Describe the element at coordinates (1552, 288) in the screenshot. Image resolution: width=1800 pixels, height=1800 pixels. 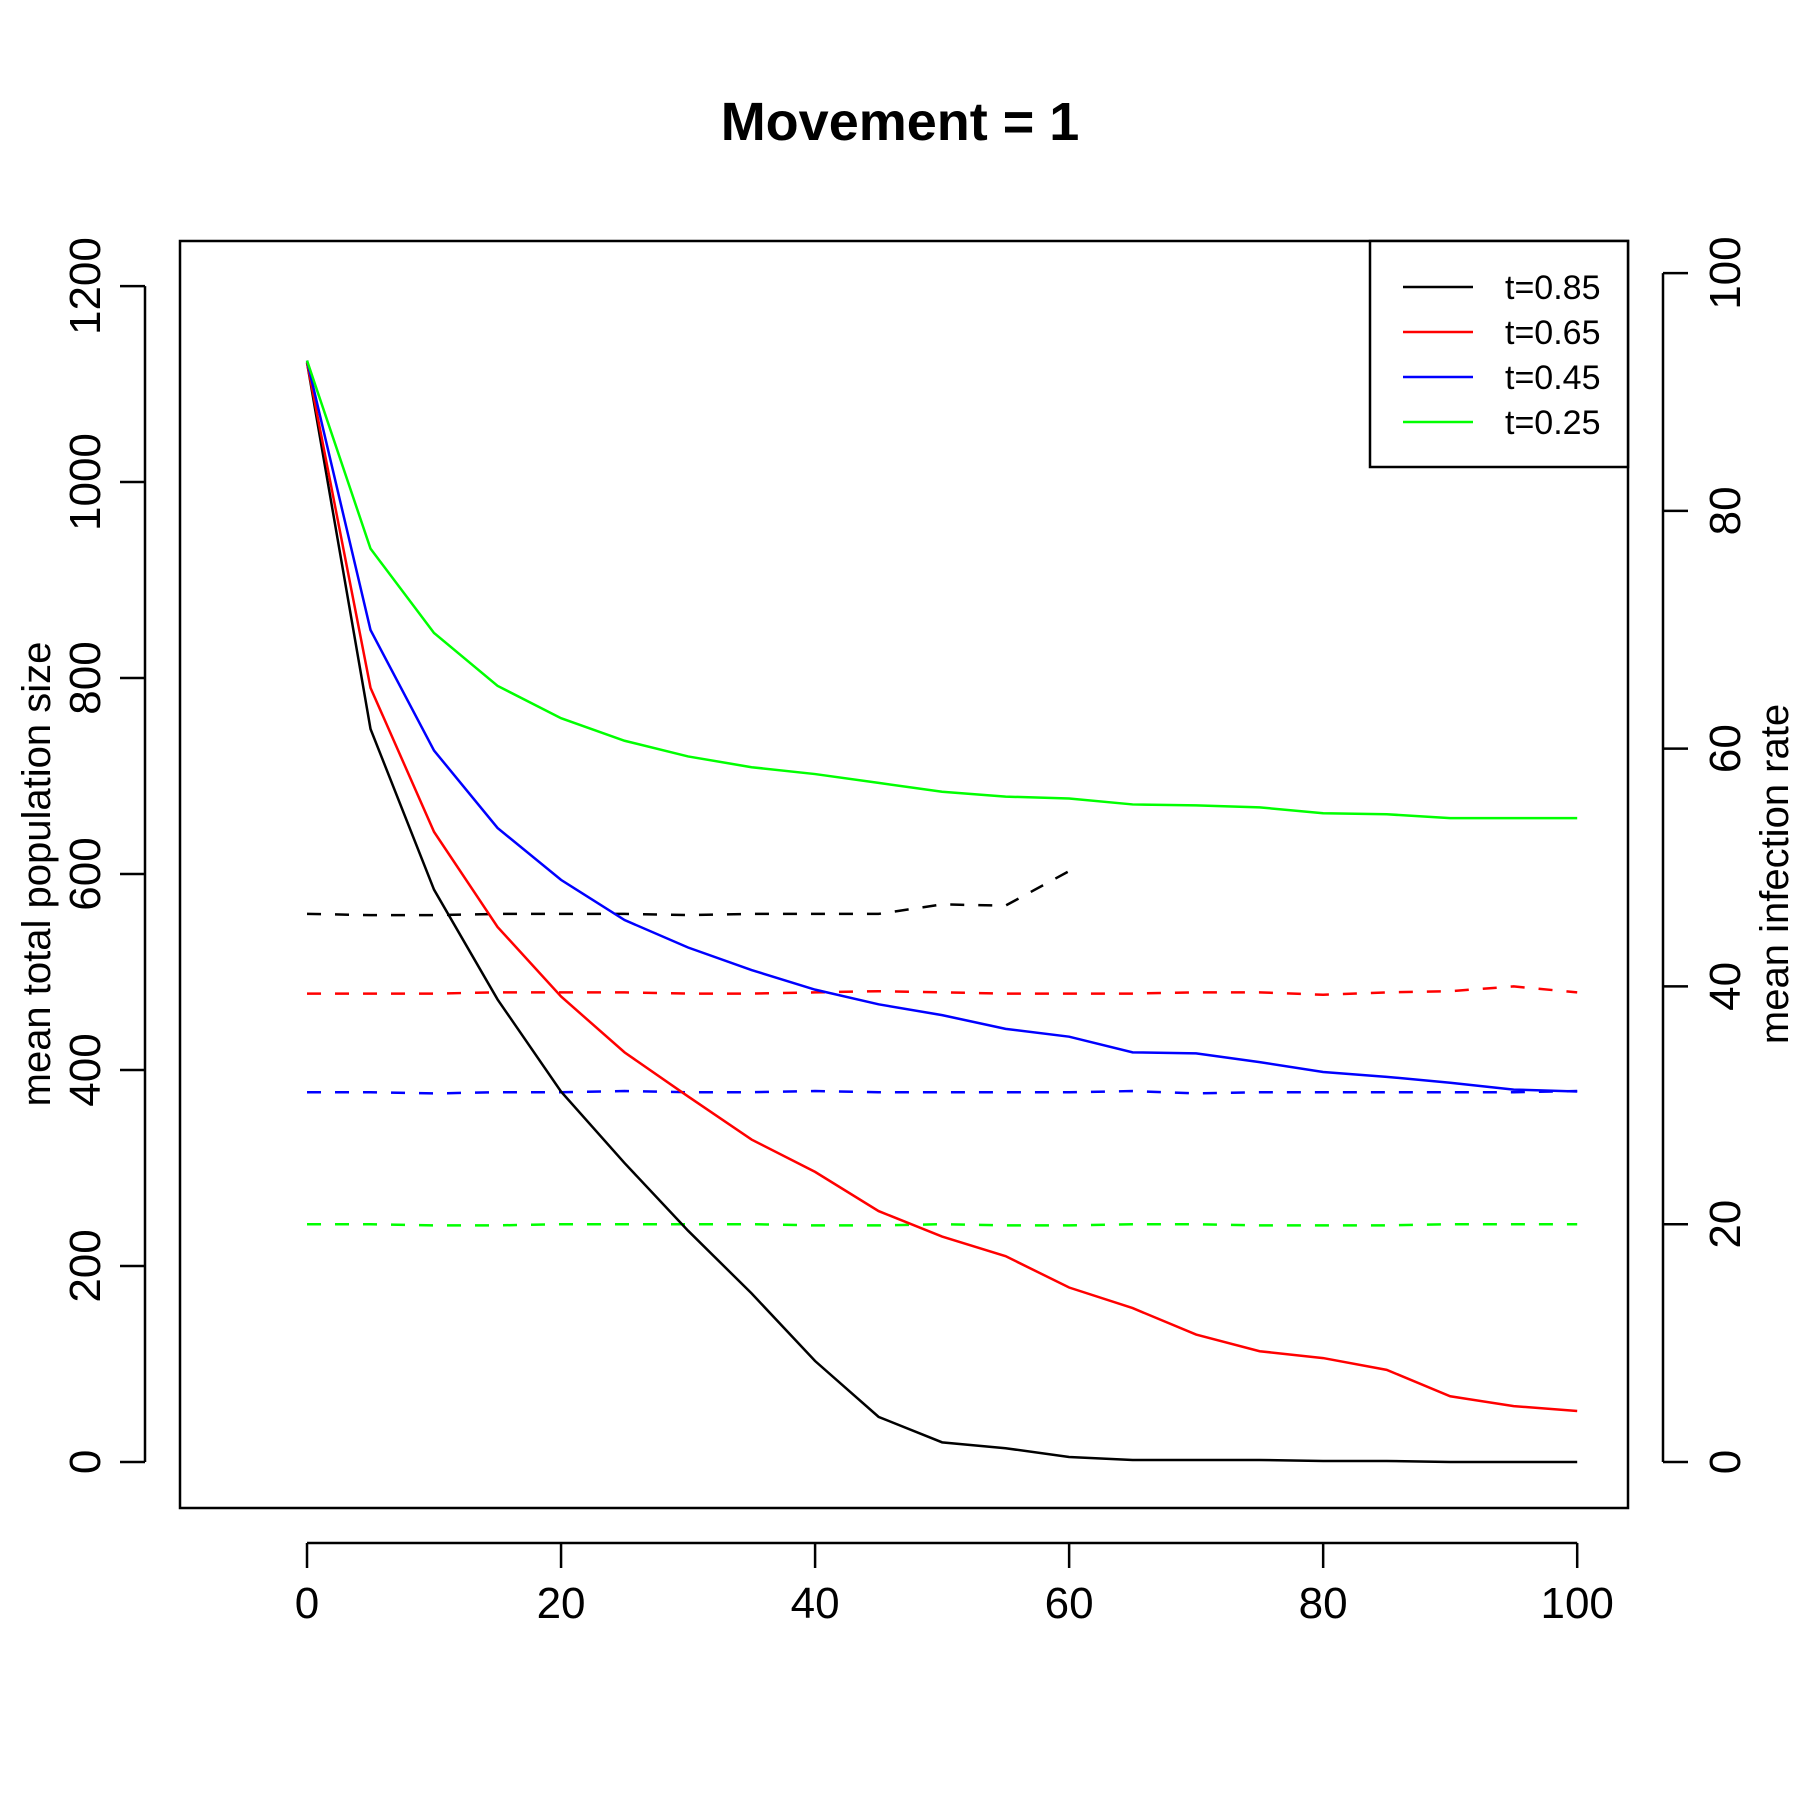
I see `legend-label: t=0.85` at that location.